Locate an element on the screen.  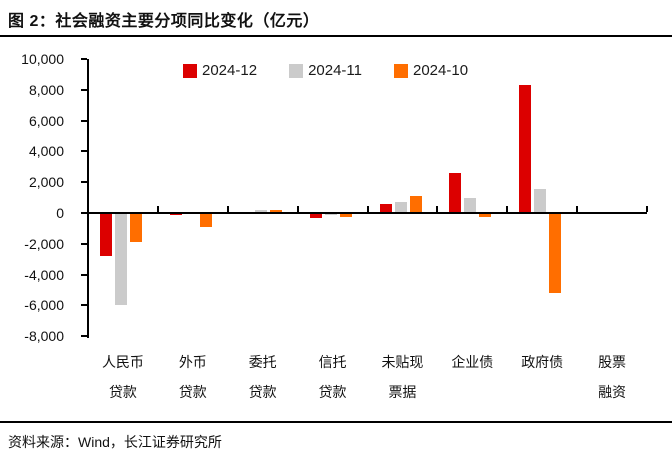
bar-2024-12-人民币贷款 is located at coordinates (106, 235).